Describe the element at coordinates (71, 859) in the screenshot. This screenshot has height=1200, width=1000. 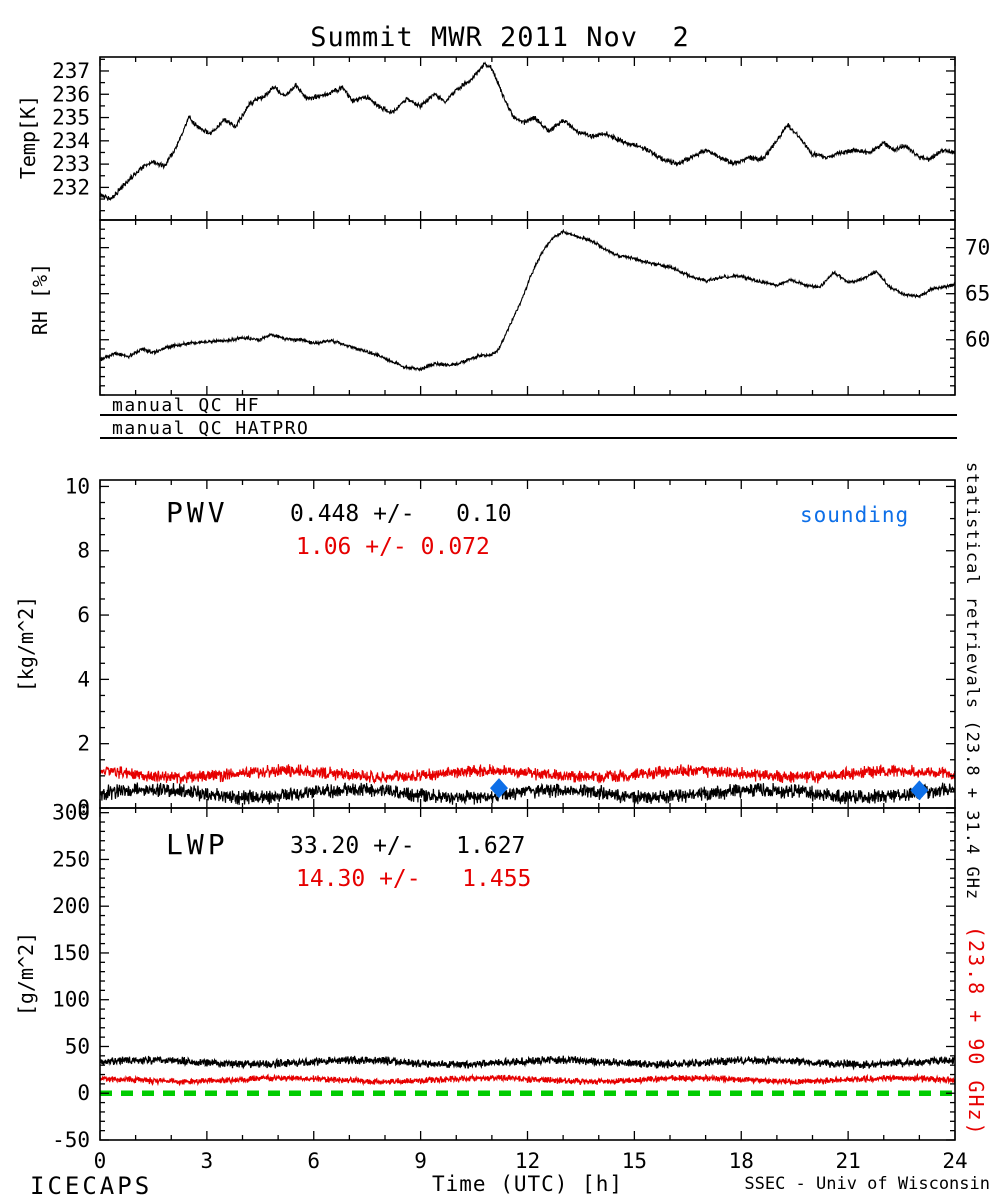
I see `lwp-ytick-label: 250` at that location.